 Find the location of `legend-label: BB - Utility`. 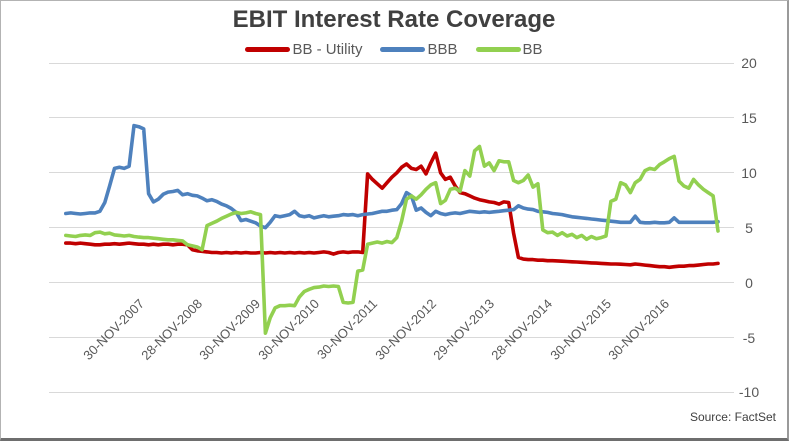

legend-label: BB - Utility is located at coordinates (327, 49).